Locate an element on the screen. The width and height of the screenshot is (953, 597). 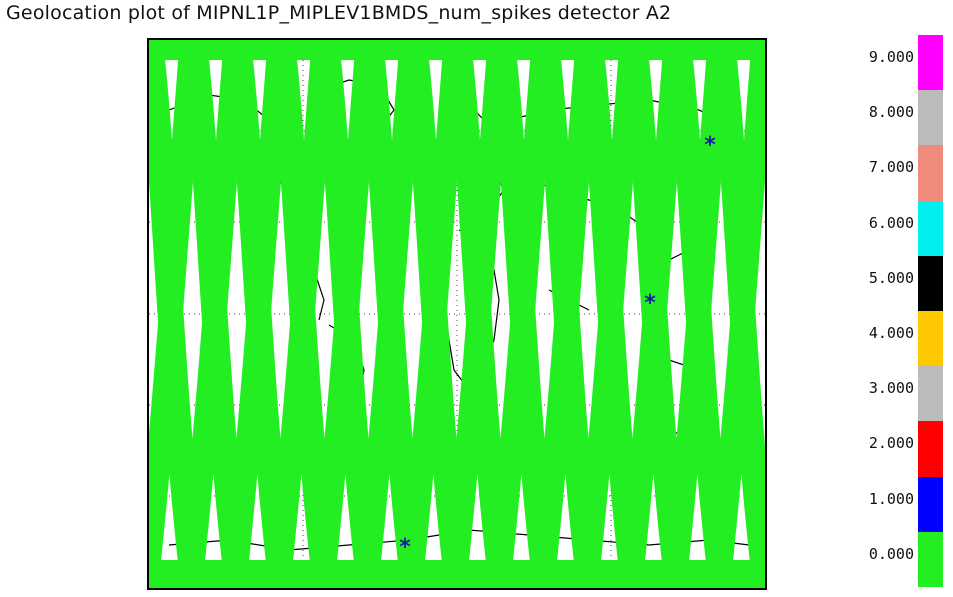
colorbar-tick-label: 7.000 is located at coordinates (891, 167).